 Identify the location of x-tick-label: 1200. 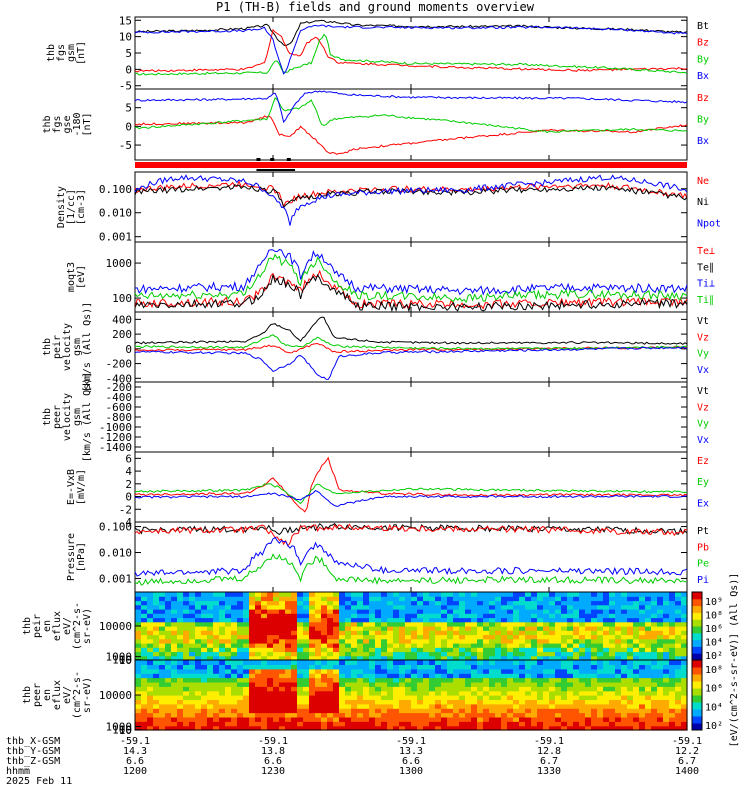
(135, 771).